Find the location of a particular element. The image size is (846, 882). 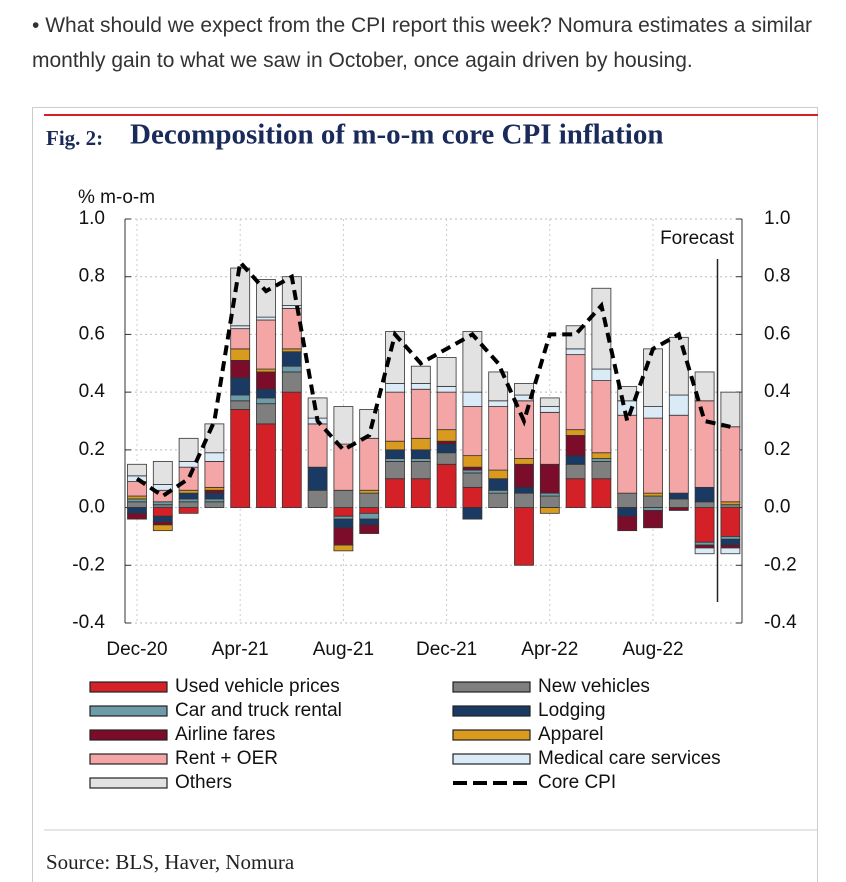

annotation: Forecast is located at coordinates (697, 238).